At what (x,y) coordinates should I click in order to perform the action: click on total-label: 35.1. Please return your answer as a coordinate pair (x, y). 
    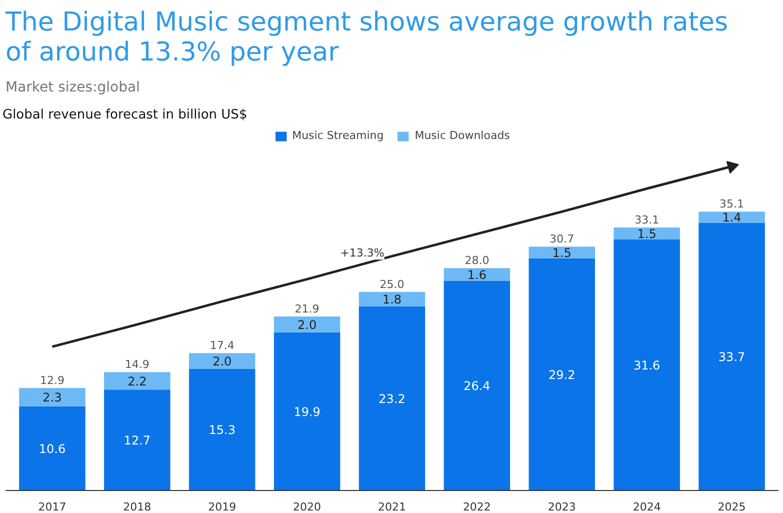
    Looking at the image, I should click on (732, 204).